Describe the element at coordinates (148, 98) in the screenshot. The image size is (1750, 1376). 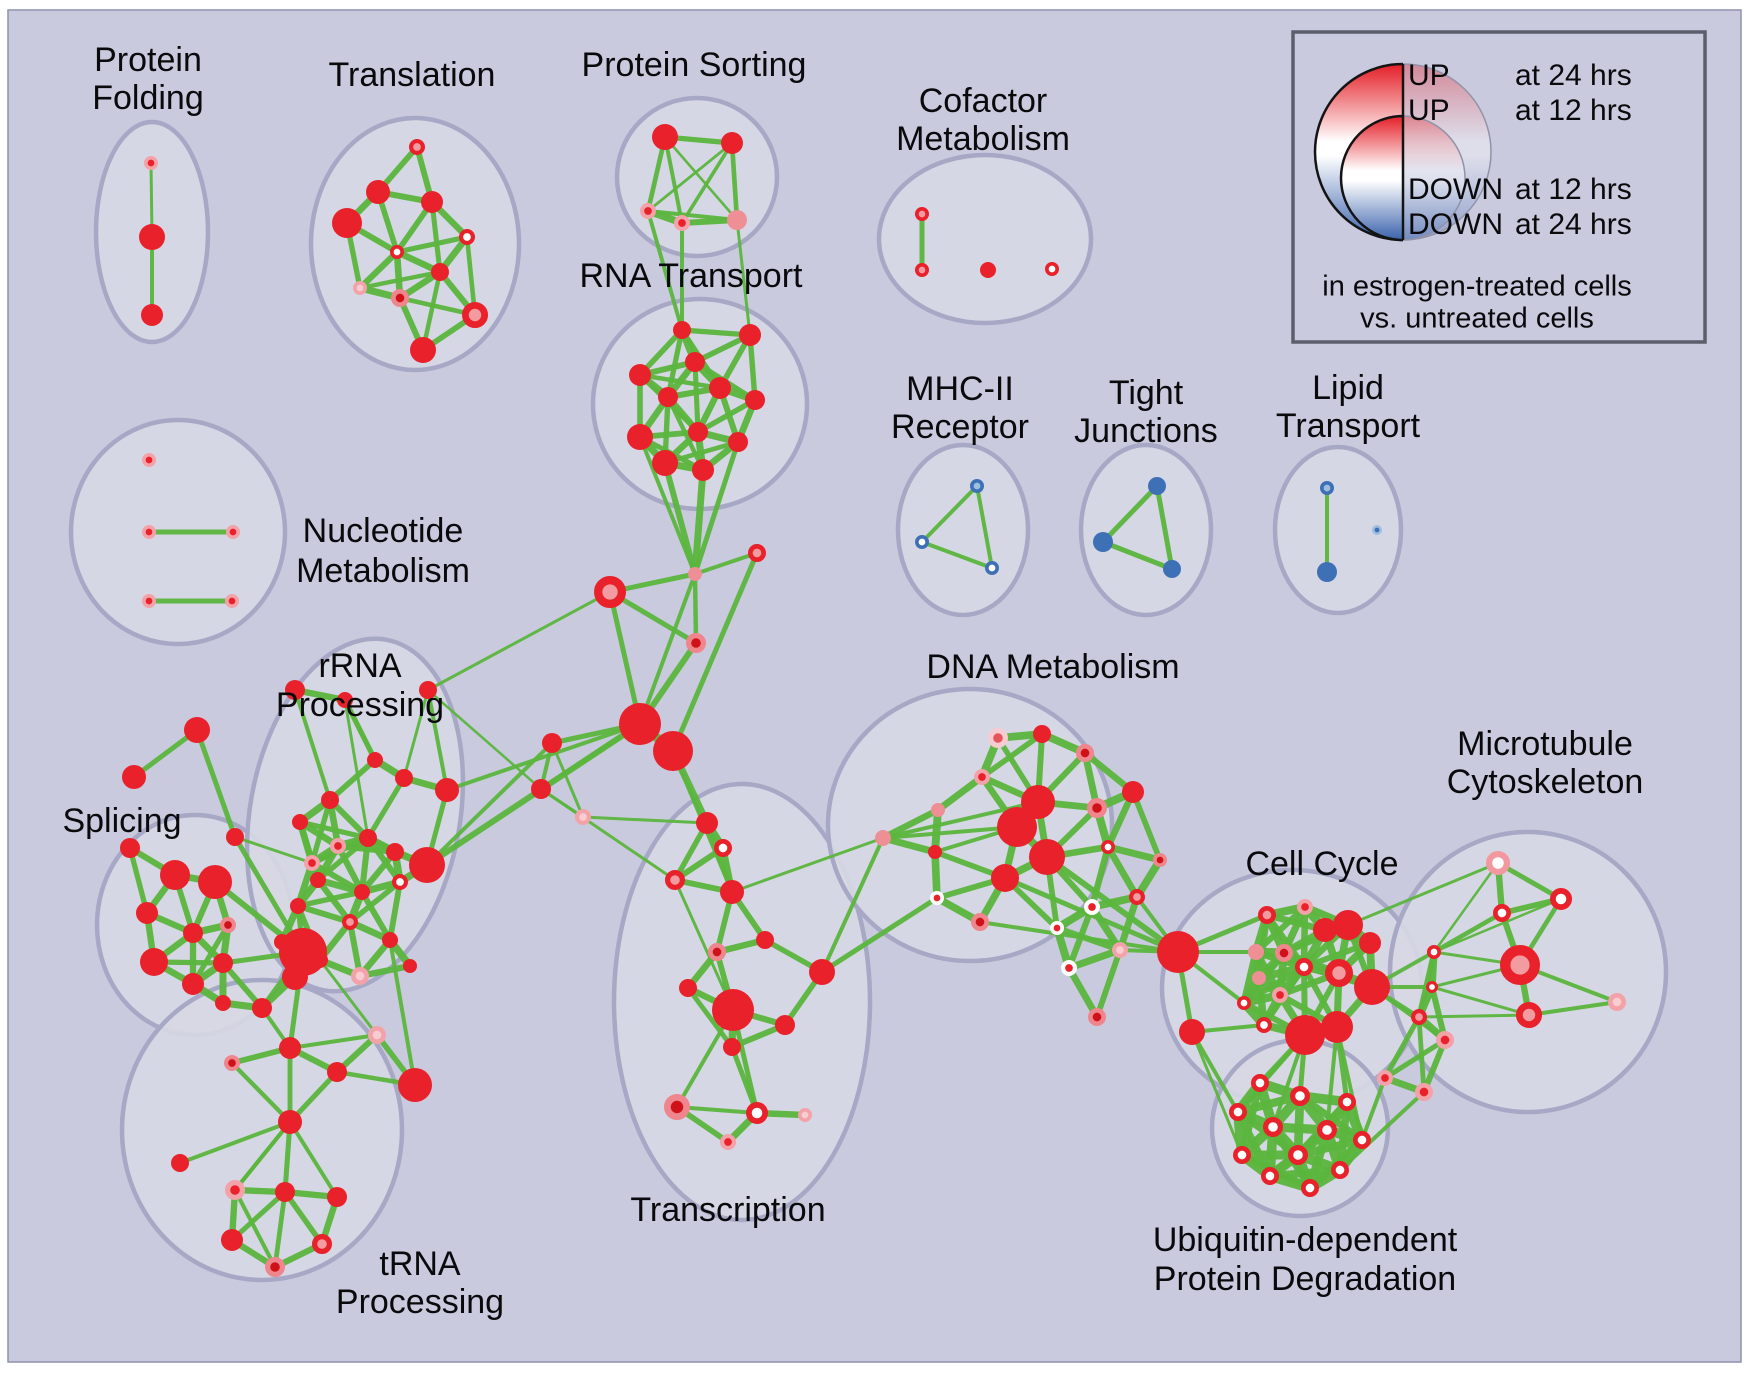
I see `cluster-label-pf: Folding` at that location.